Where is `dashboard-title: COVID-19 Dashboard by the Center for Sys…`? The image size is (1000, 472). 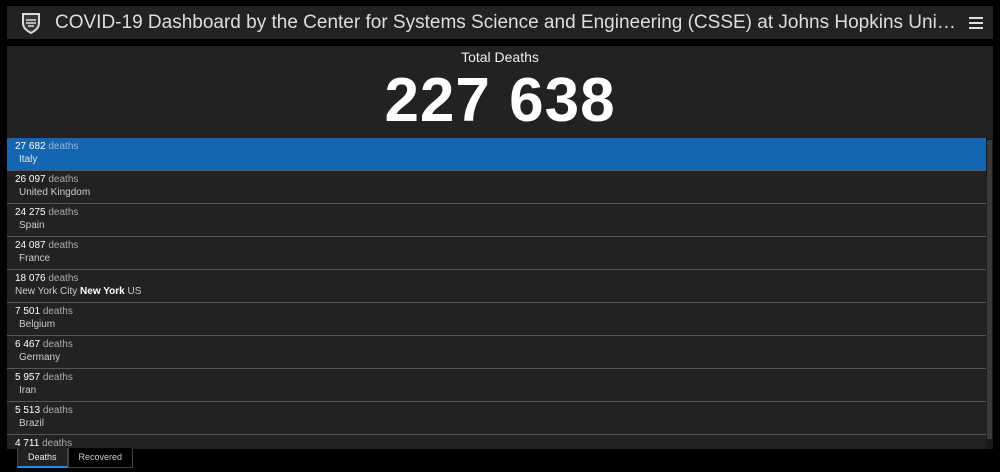 dashboard-title: COVID-19 Dashboard by the Center for Sys… is located at coordinates (507, 22).